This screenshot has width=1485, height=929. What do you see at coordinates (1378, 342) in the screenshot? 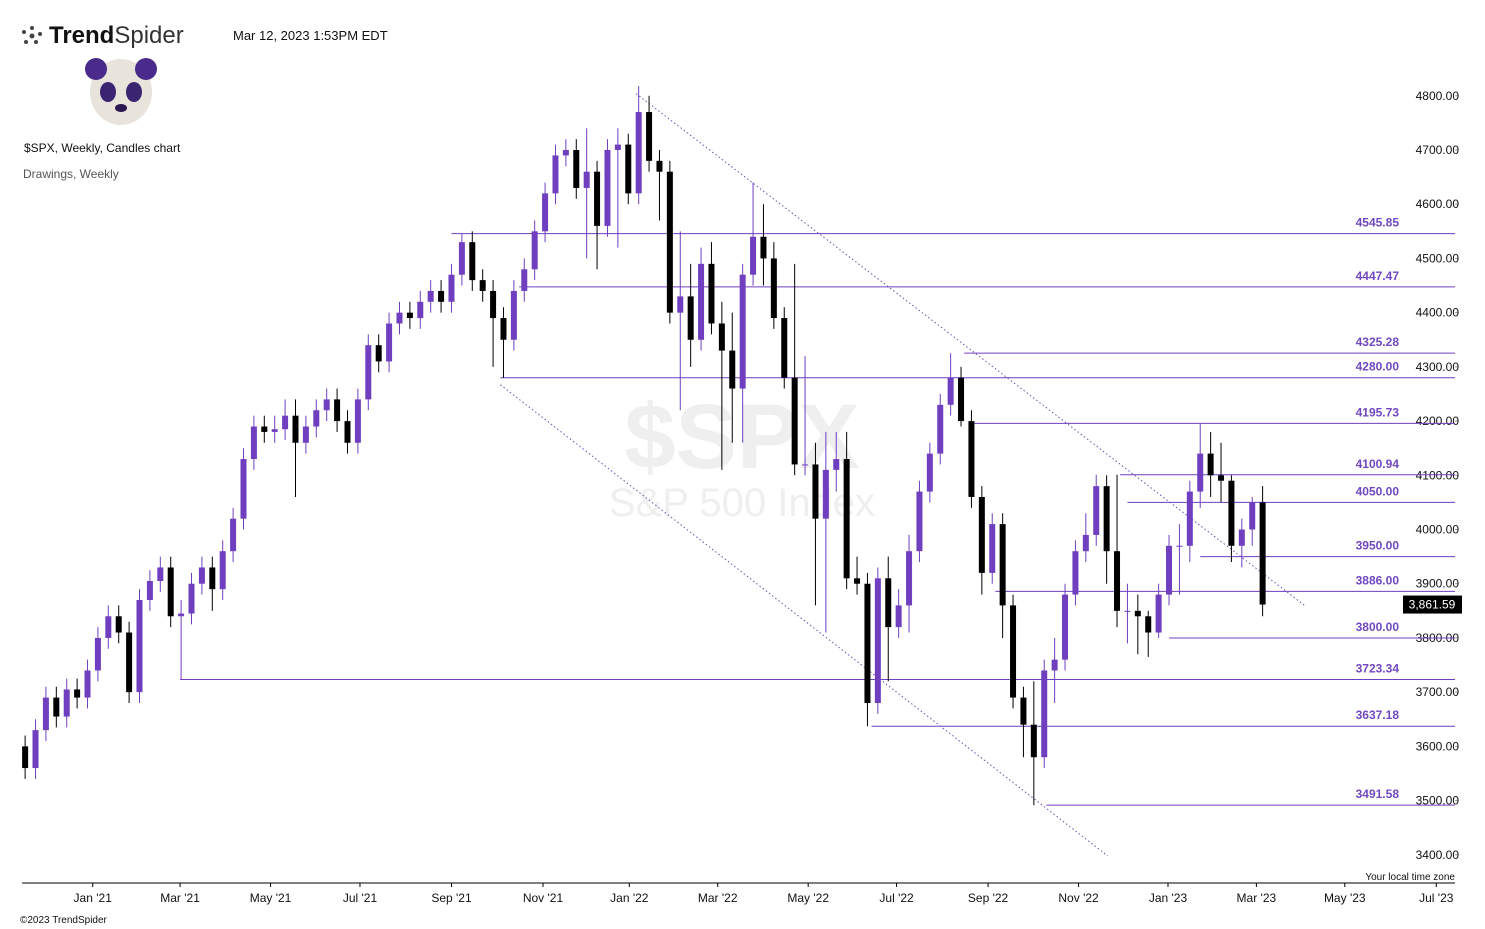
I see `level-label: 4325.28` at bounding box center [1378, 342].